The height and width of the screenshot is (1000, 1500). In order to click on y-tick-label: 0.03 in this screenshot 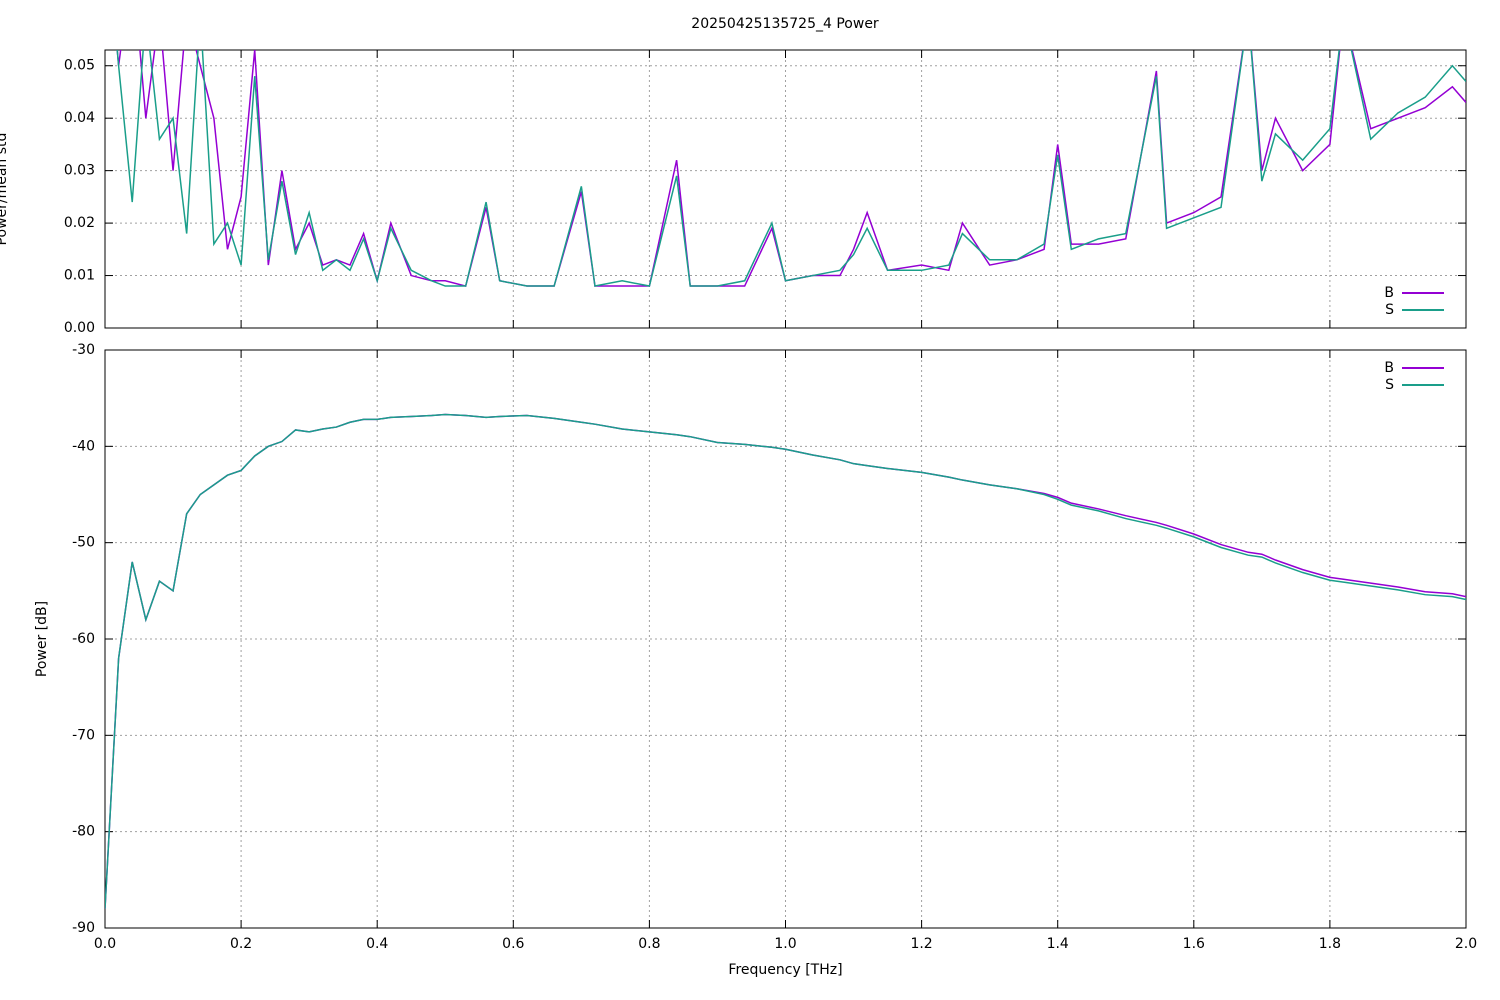, I will do `click(79, 171)`.